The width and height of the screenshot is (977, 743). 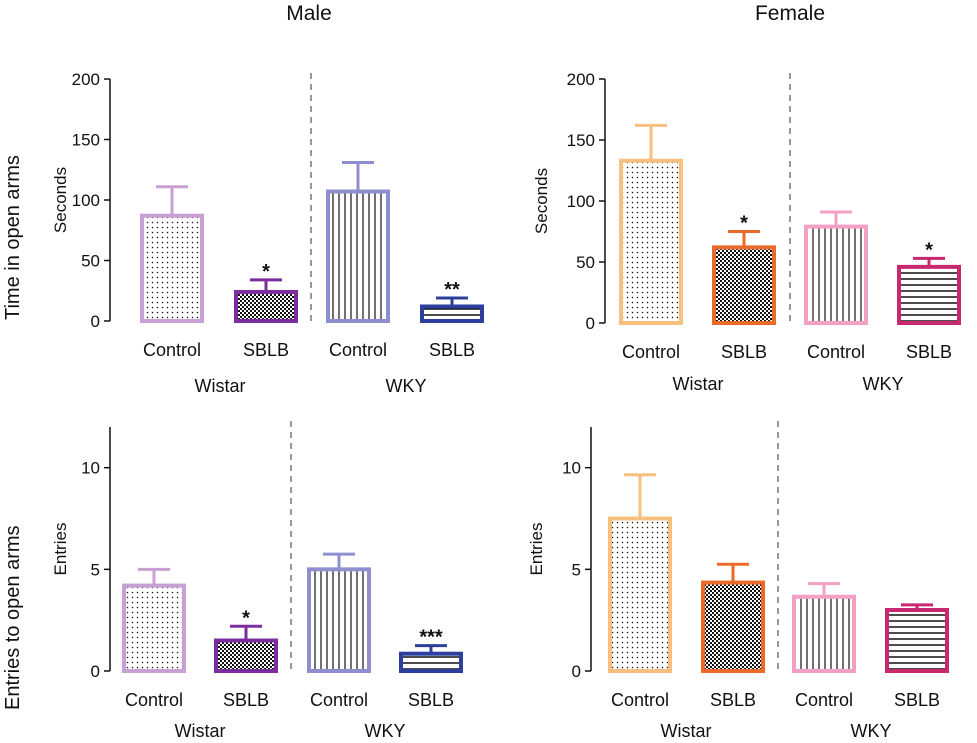 What do you see at coordinates (431, 638) in the screenshot?
I see `significance-marker: ***` at bounding box center [431, 638].